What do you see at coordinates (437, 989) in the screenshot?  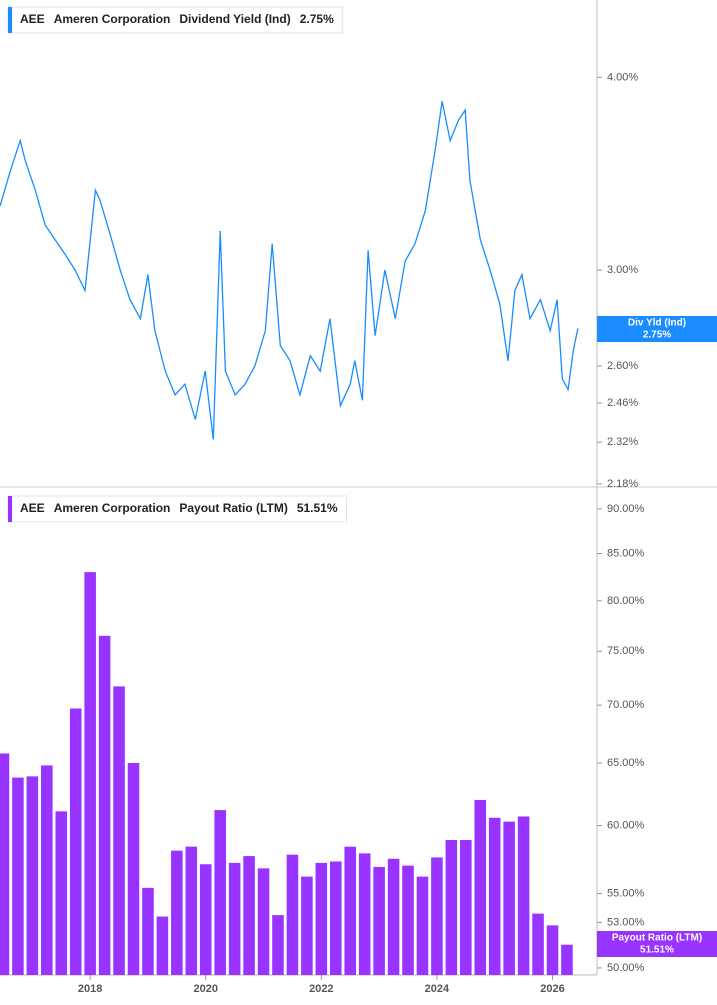 I see `x-tick-label: 2024` at bounding box center [437, 989].